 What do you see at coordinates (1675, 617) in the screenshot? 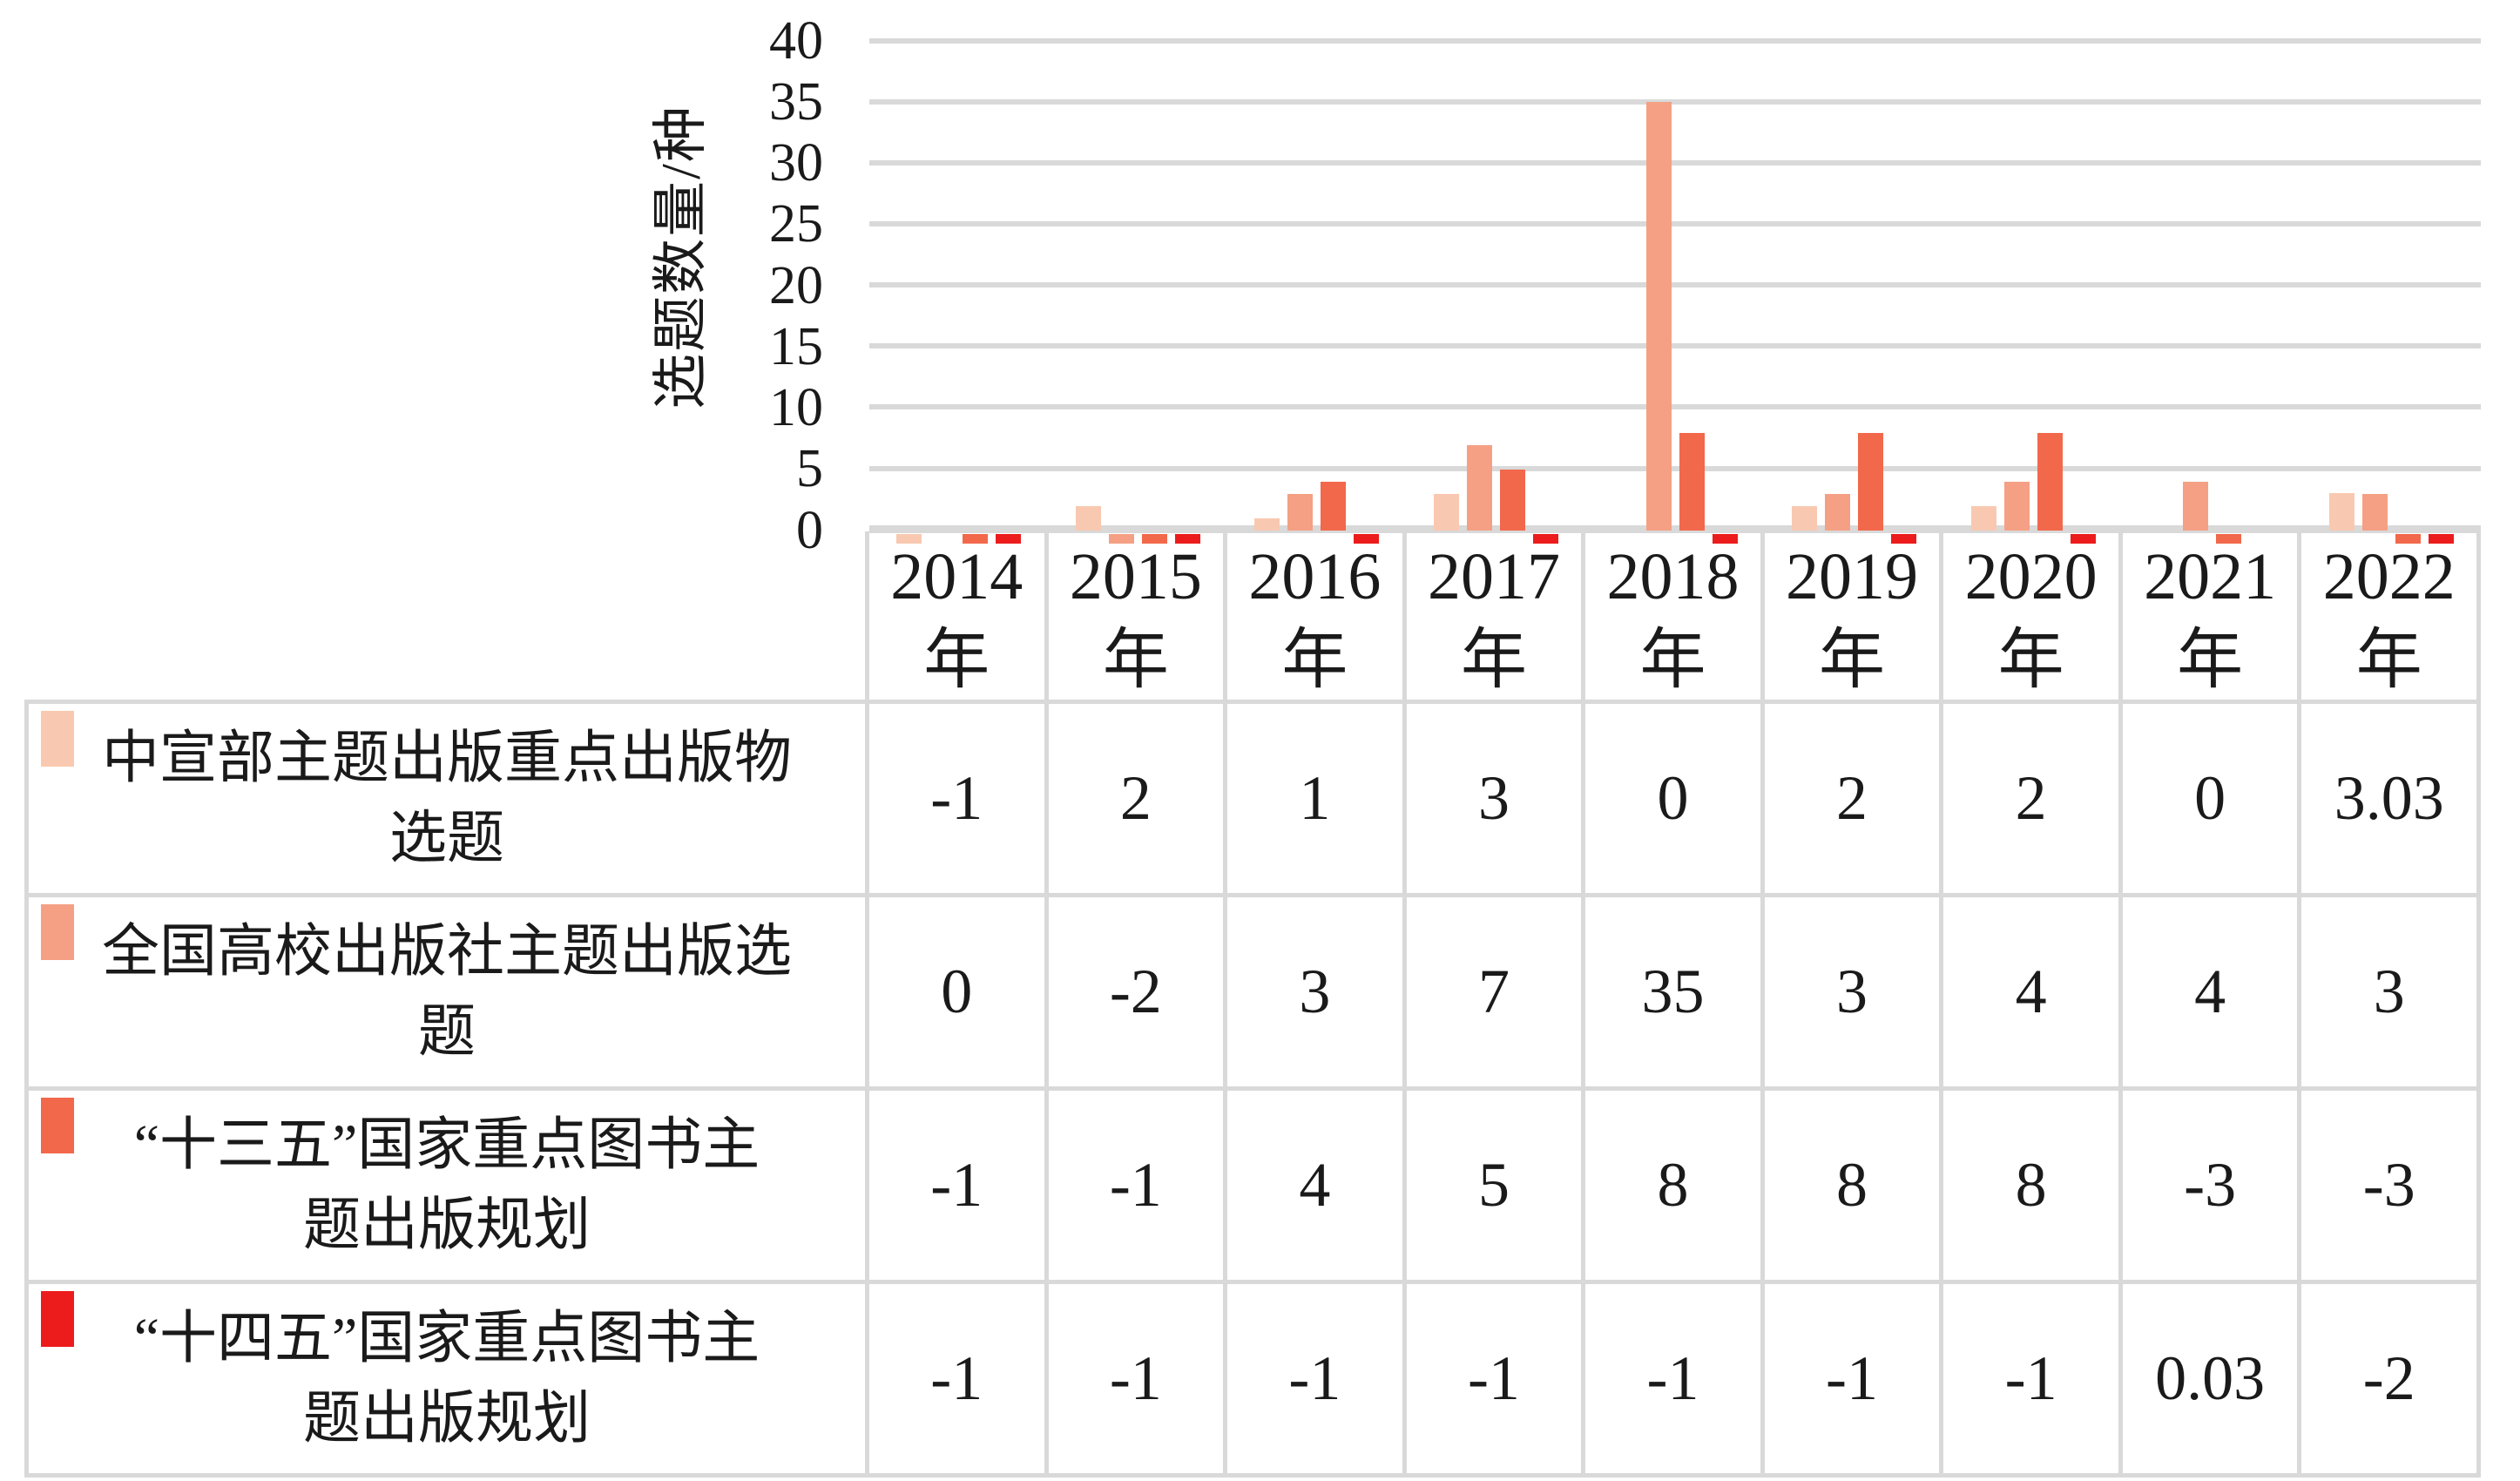
I see `year-header-2018: 2018 年` at bounding box center [1675, 617].